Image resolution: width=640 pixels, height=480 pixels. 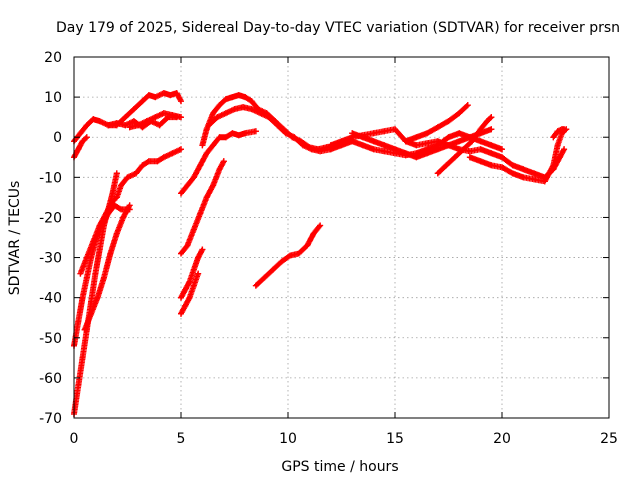 What do you see at coordinates (50, 218) in the screenshot?
I see `y-tick-label: -20` at bounding box center [50, 218].